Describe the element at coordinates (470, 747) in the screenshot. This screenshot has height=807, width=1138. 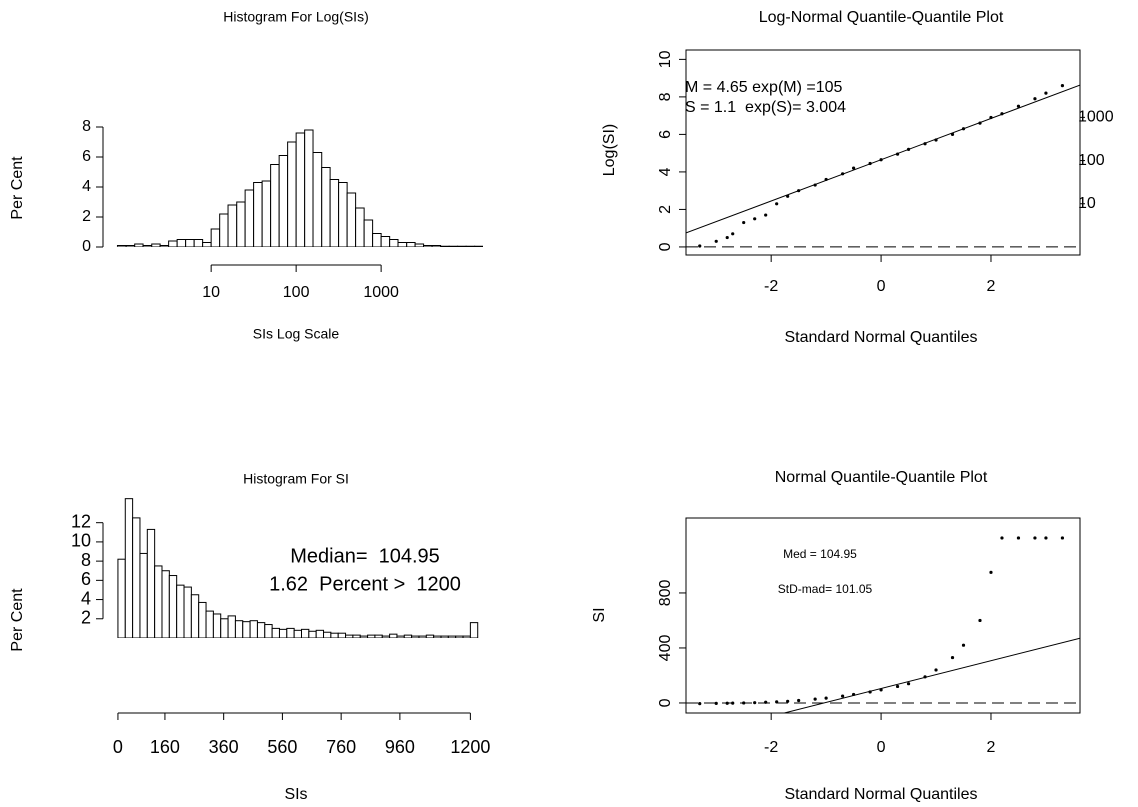
I see `x-tick-label: 1200` at that location.